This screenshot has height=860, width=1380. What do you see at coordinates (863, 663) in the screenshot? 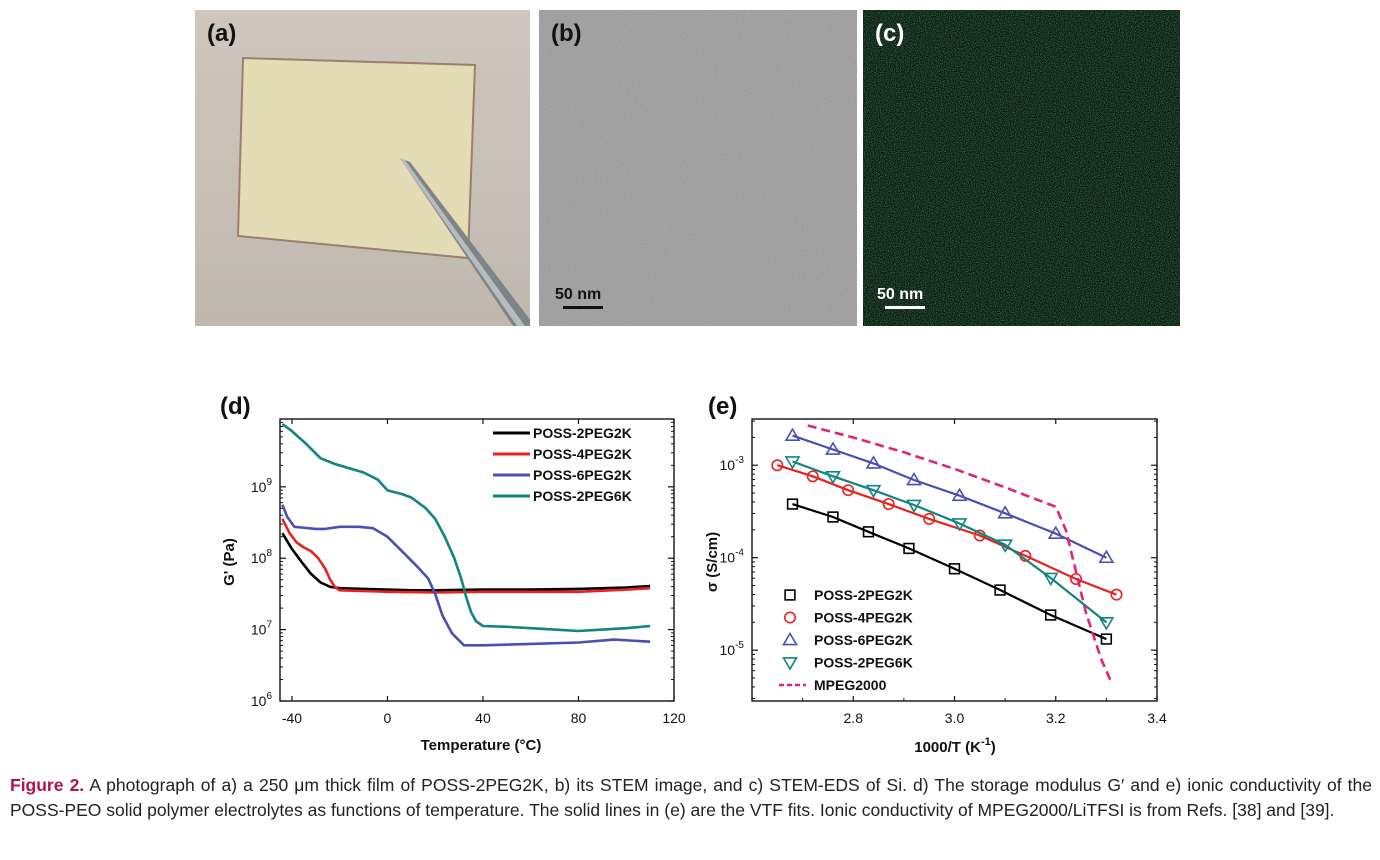
I see `chart-e-legend-label-3: POSS-2PEG6K` at bounding box center [863, 663].